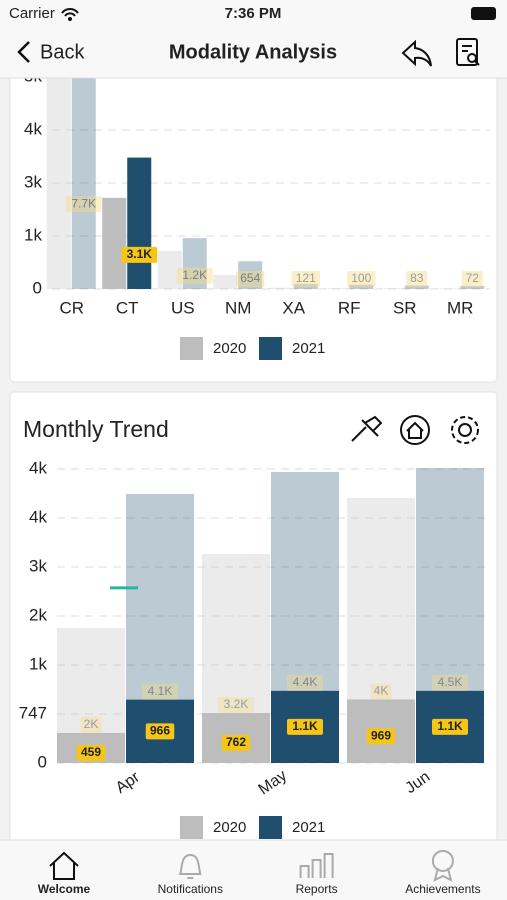  I want to click on value-label: 7.7K, so click(83, 203).